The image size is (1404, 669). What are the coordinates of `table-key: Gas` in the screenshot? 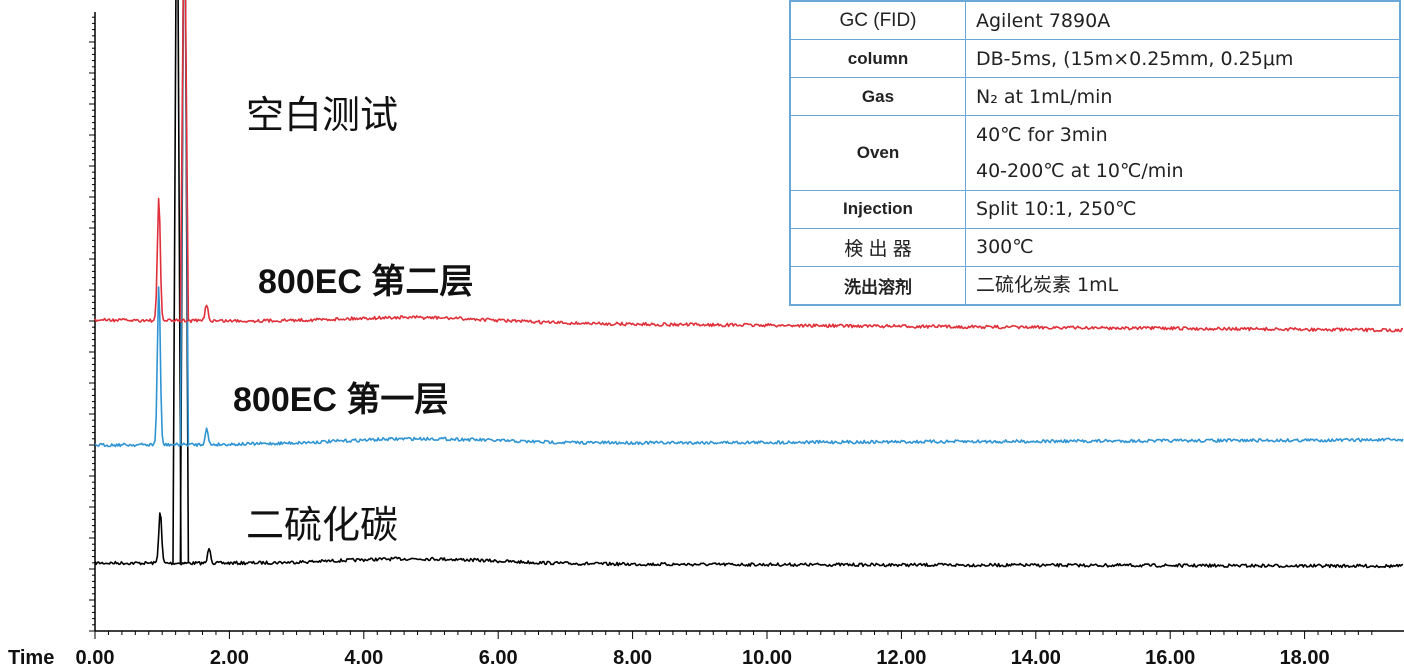 It's located at (878, 96).